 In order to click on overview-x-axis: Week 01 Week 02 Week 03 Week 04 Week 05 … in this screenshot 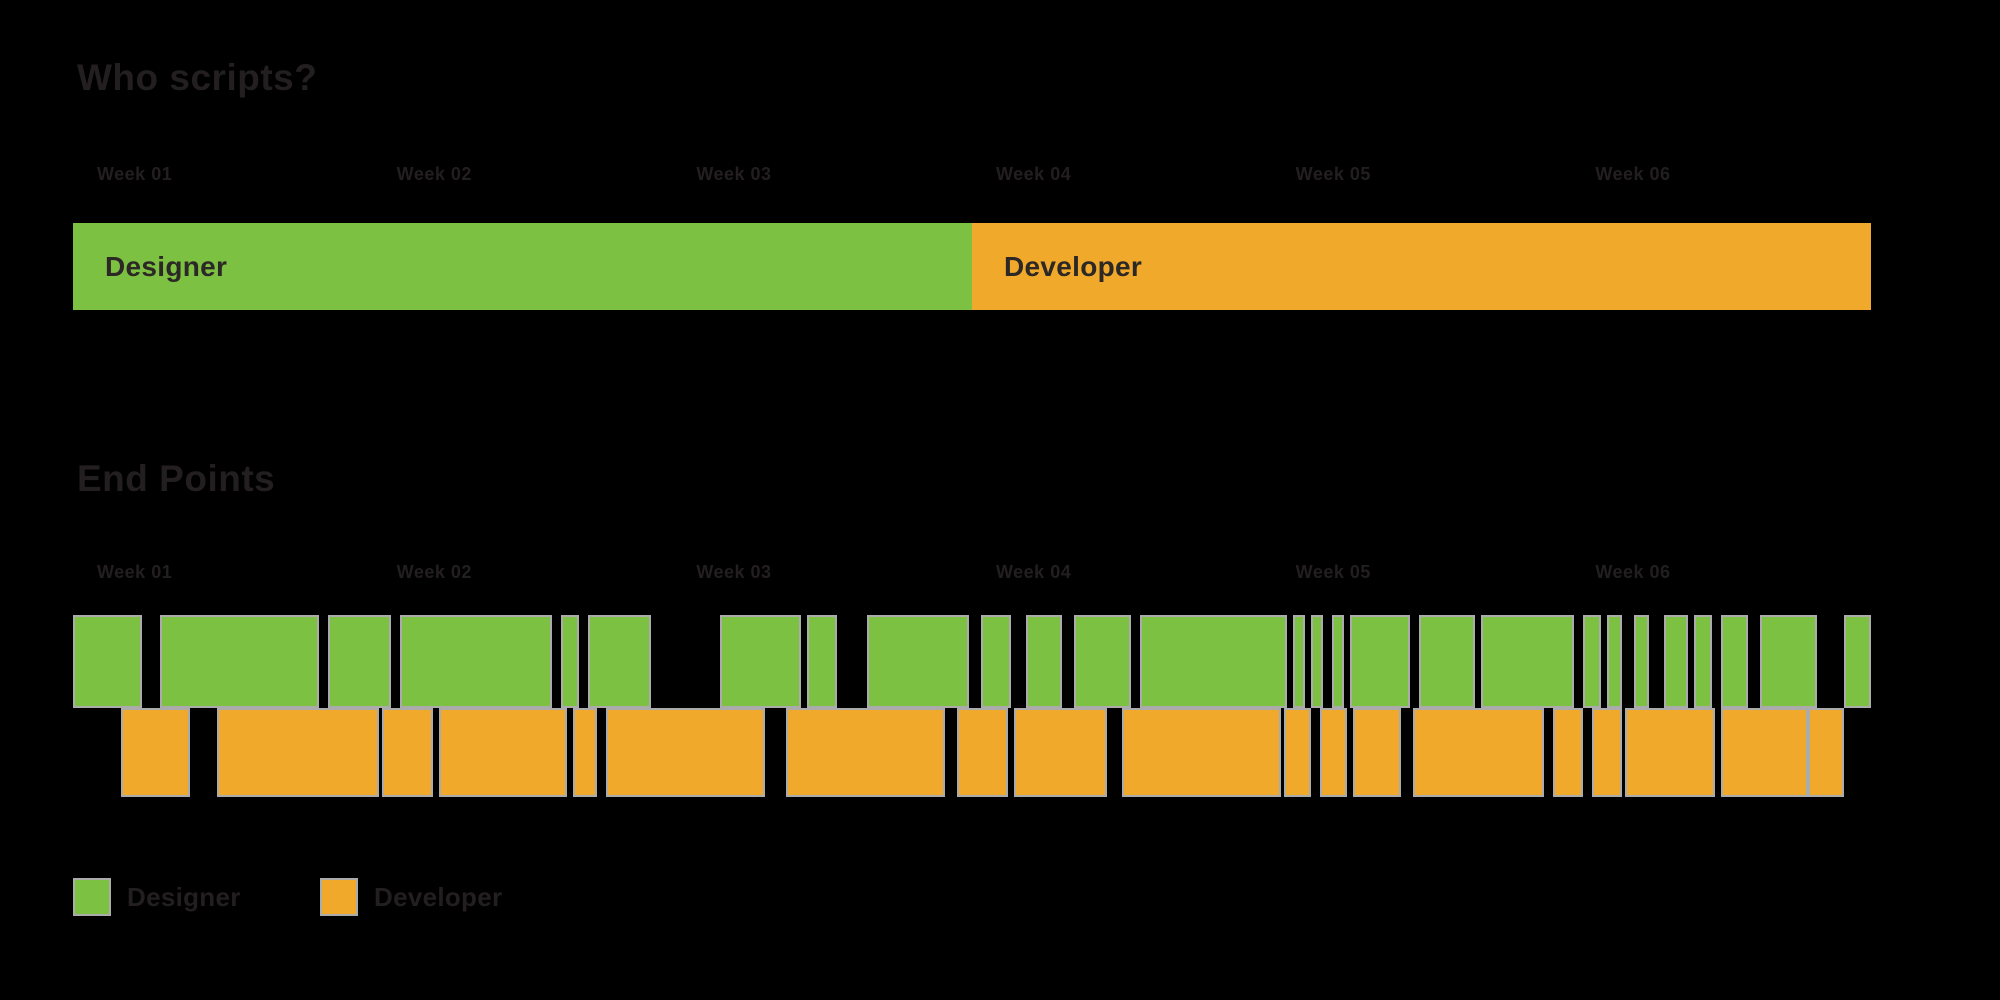, I will do `click(972, 175)`.